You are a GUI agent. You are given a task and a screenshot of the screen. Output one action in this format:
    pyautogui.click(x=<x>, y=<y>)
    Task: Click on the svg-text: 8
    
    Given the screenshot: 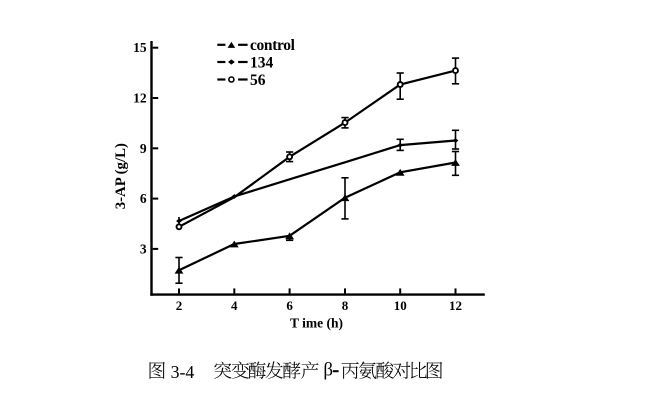 What is the action you would take?
    pyautogui.click(x=345, y=305)
    